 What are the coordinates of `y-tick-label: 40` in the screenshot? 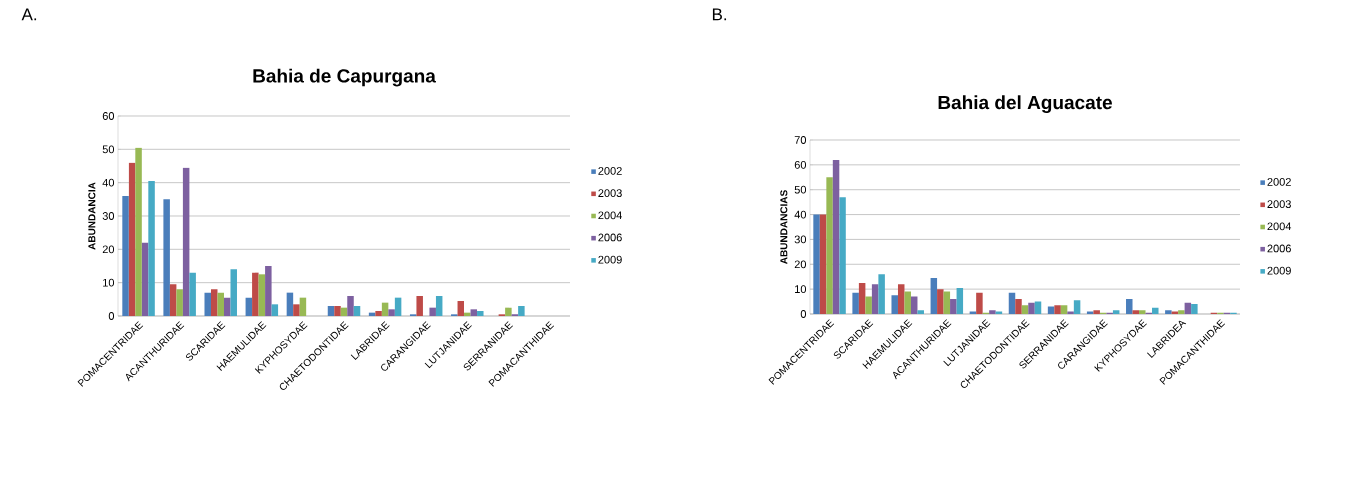 It's located at (800, 214).